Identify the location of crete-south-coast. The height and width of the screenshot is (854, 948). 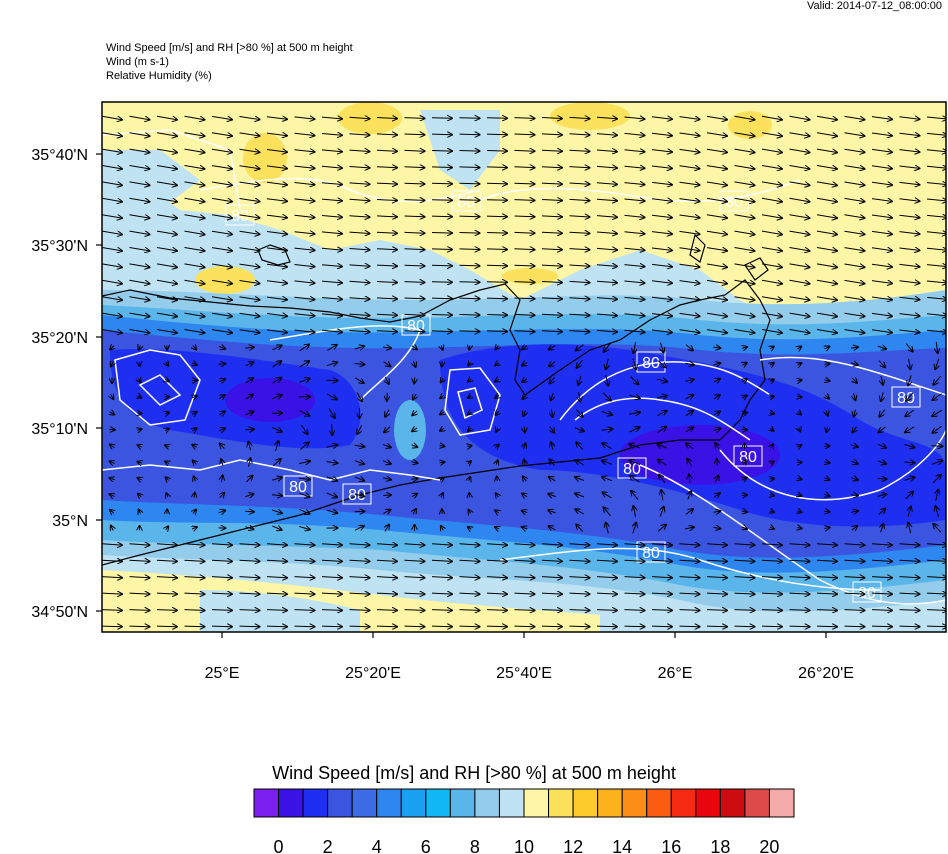
(411, 502).